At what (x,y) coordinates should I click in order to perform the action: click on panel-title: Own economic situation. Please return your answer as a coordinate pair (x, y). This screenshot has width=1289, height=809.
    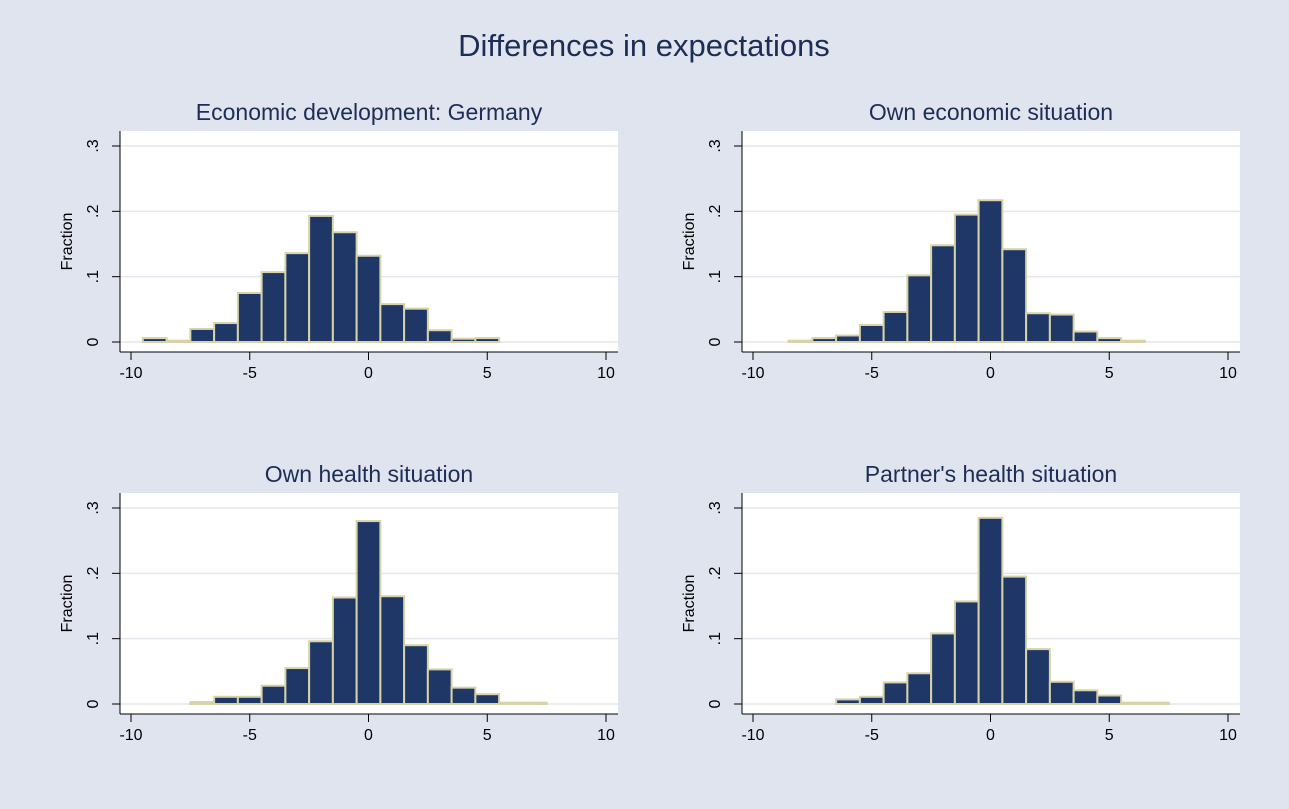
    Looking at the image, I should click on (991, 112).